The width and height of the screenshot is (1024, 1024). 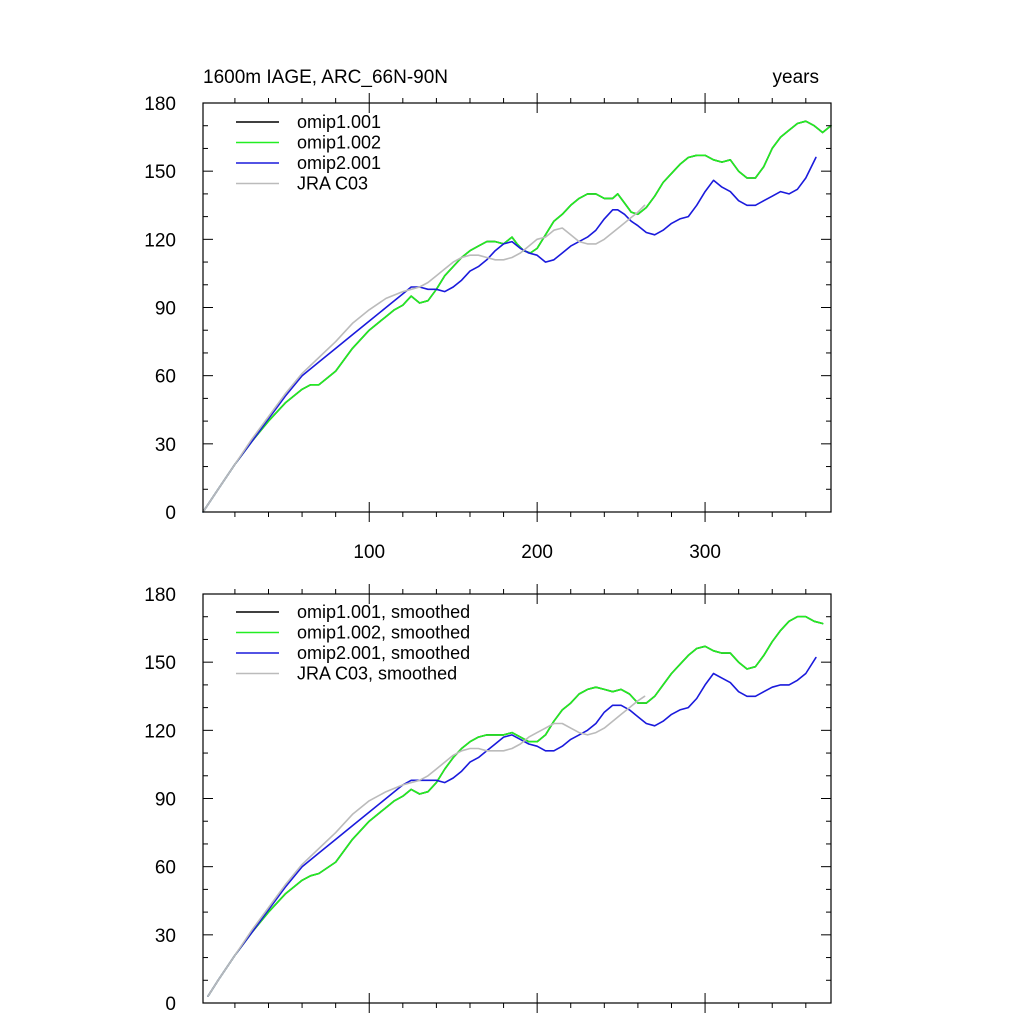 What do you see at coordinates (383, 653) in the screenshot?
I see `legend-label: omip2.001, smoothed` at bounding box center [383, 653].